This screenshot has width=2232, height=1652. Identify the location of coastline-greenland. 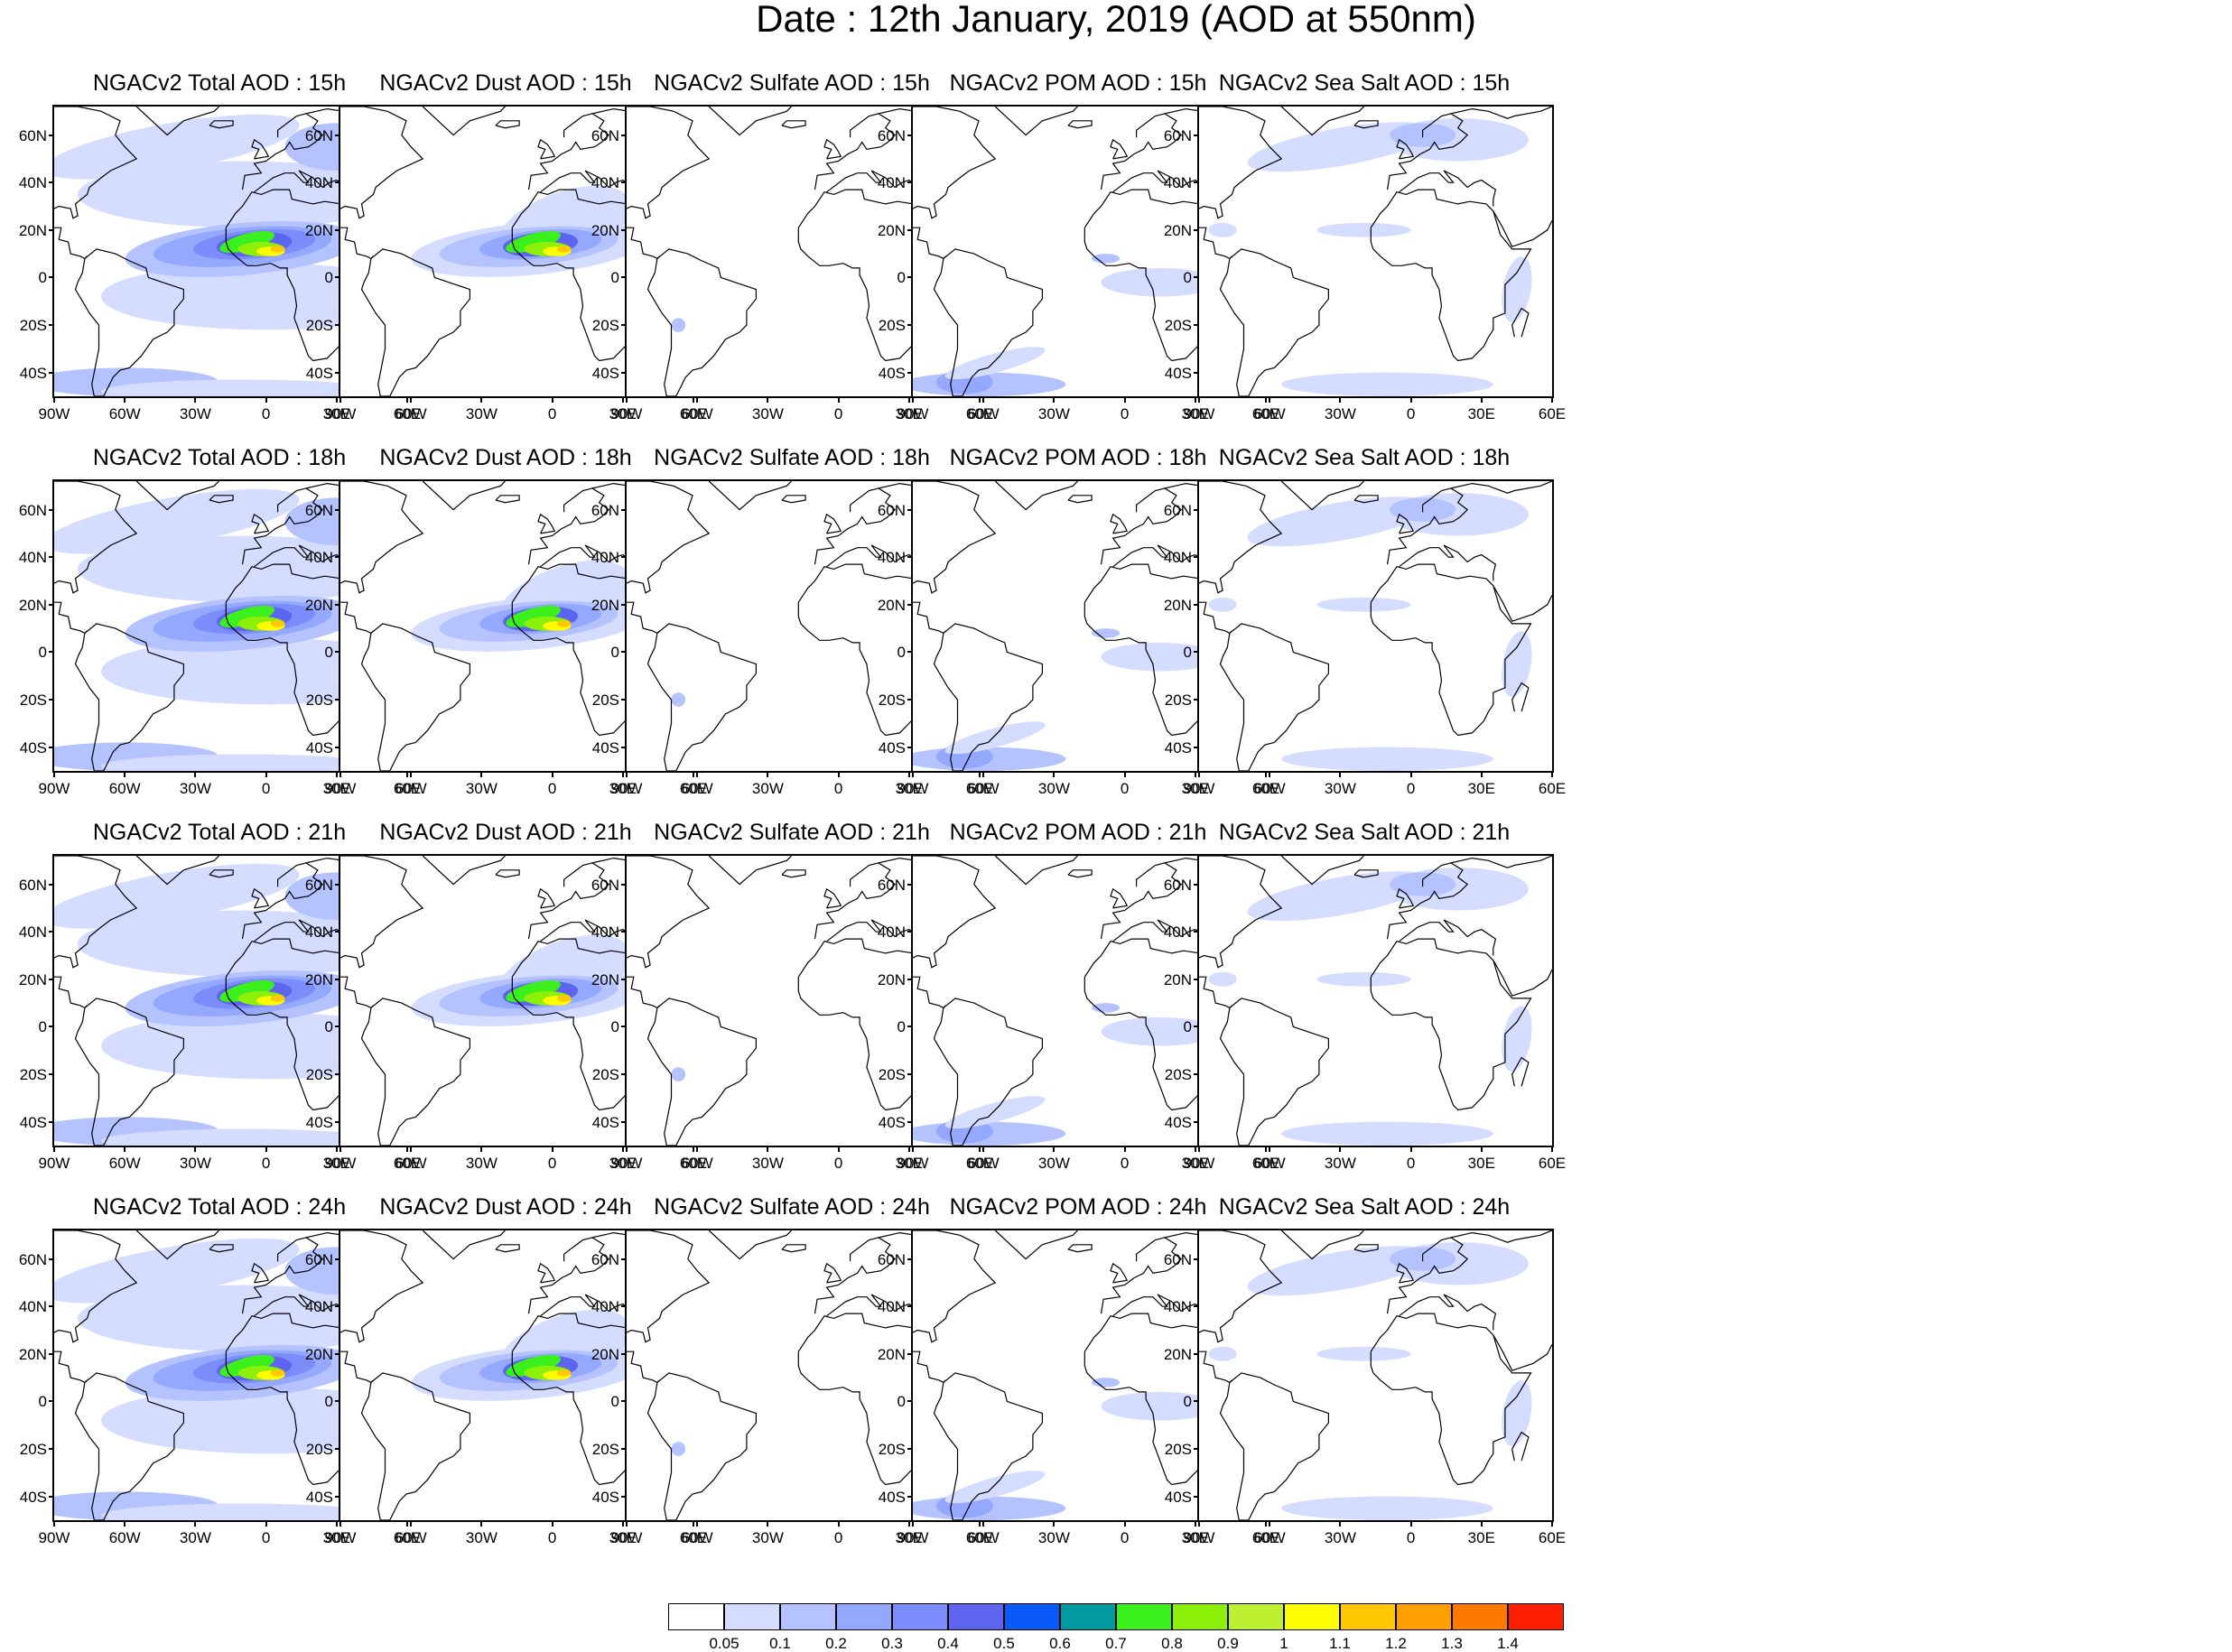
(750, 496).